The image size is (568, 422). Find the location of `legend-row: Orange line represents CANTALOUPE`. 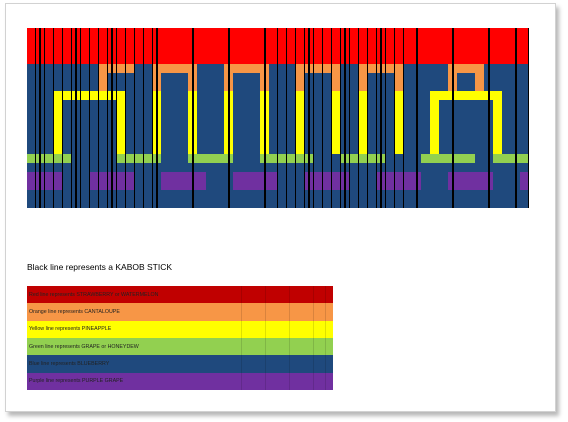

legend-row: Orange line represents CANTALOUPE is located at coordinates (180, 312).